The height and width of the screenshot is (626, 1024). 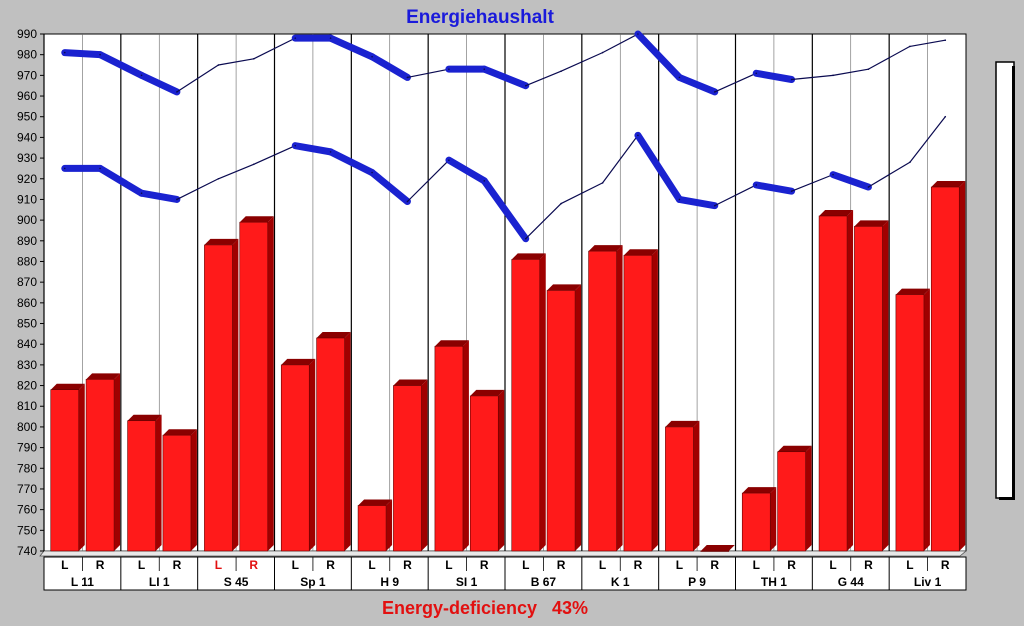 What do you see at coordinates (27, 324) in the screenshot?
I see `y-tick-label: 850` at bounding box center [27, 324].